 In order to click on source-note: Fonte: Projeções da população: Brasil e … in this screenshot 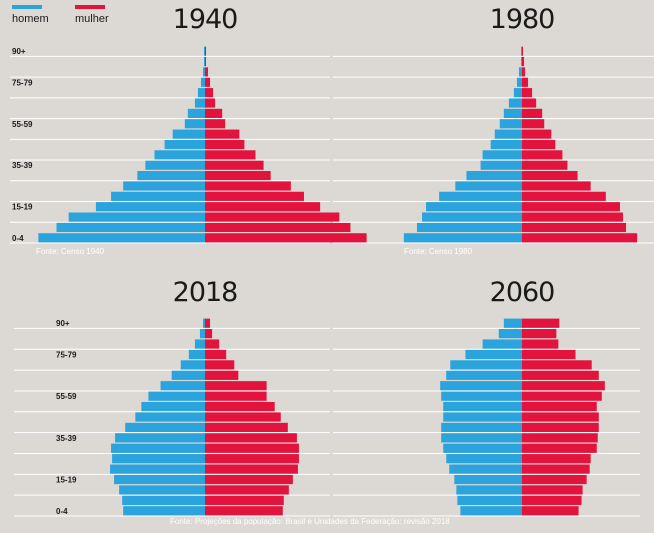, I will do `click(310, 521)`.